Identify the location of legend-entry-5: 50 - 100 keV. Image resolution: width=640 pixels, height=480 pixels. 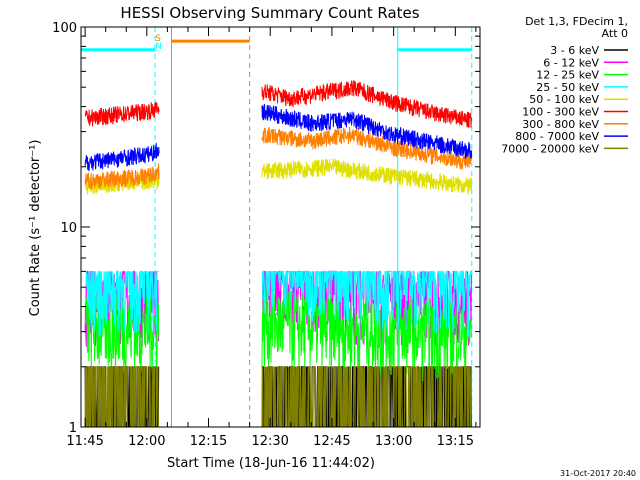
(578, 99).